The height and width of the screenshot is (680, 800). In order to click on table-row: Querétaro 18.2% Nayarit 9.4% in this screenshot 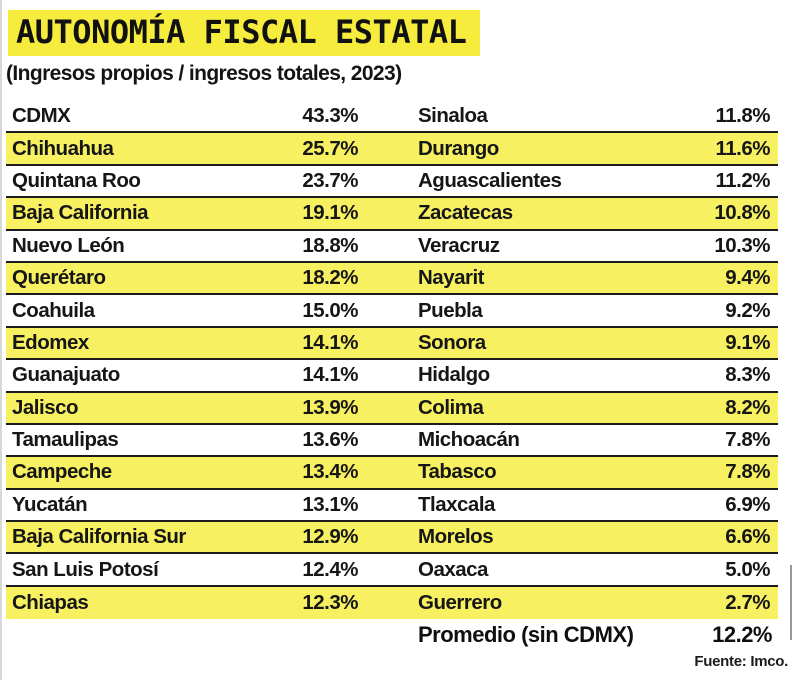, I will do `click(392, 279)`.